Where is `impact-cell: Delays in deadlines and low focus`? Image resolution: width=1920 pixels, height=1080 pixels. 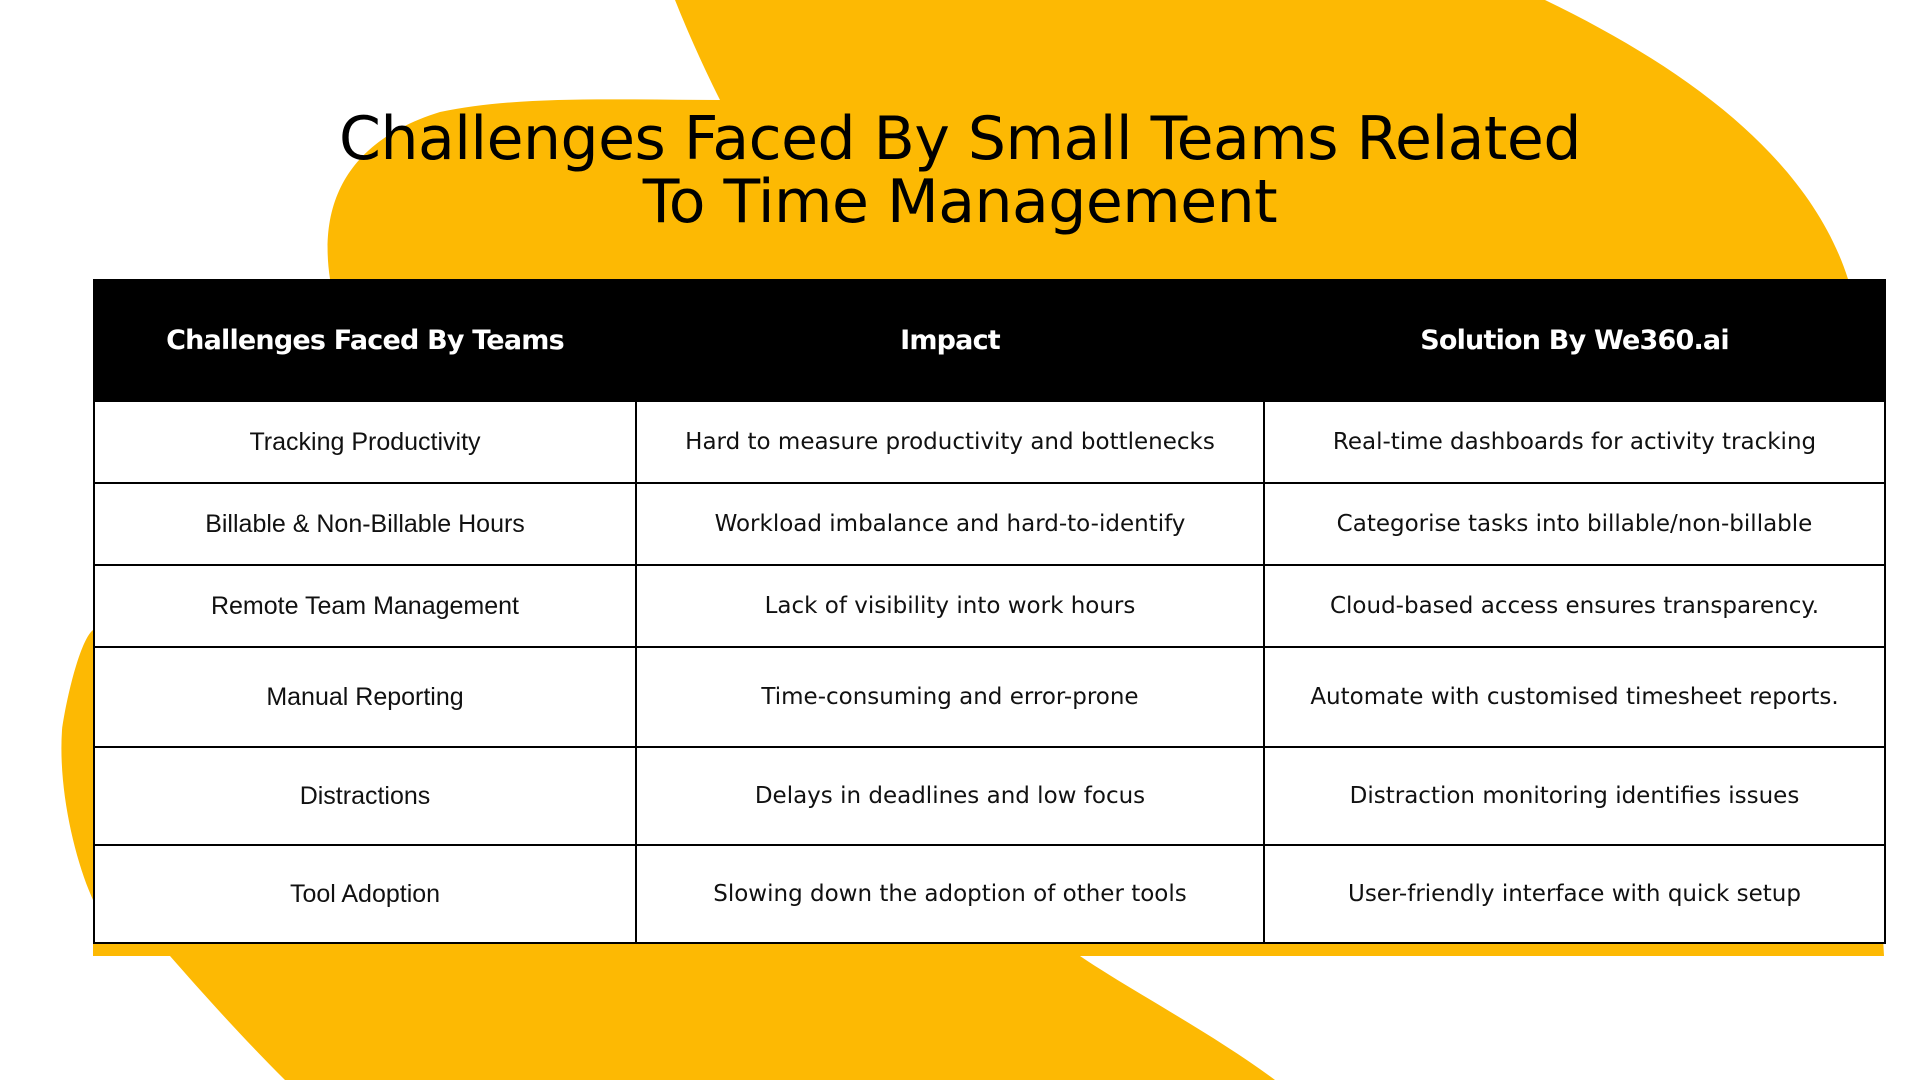 impact-cell: Delays in deadlines and low focus is located at coordinates (950, 796).